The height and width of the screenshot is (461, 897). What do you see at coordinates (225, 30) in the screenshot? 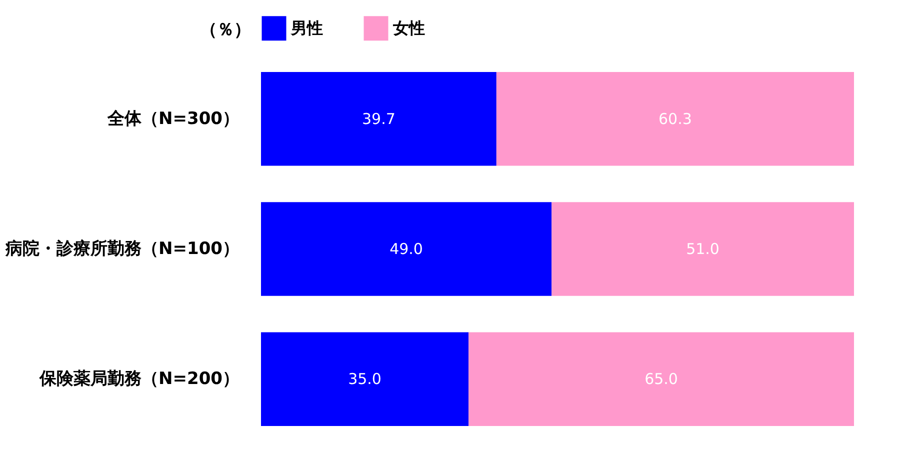
I see `unit-note: （％）` at bounding box center [225, 30].